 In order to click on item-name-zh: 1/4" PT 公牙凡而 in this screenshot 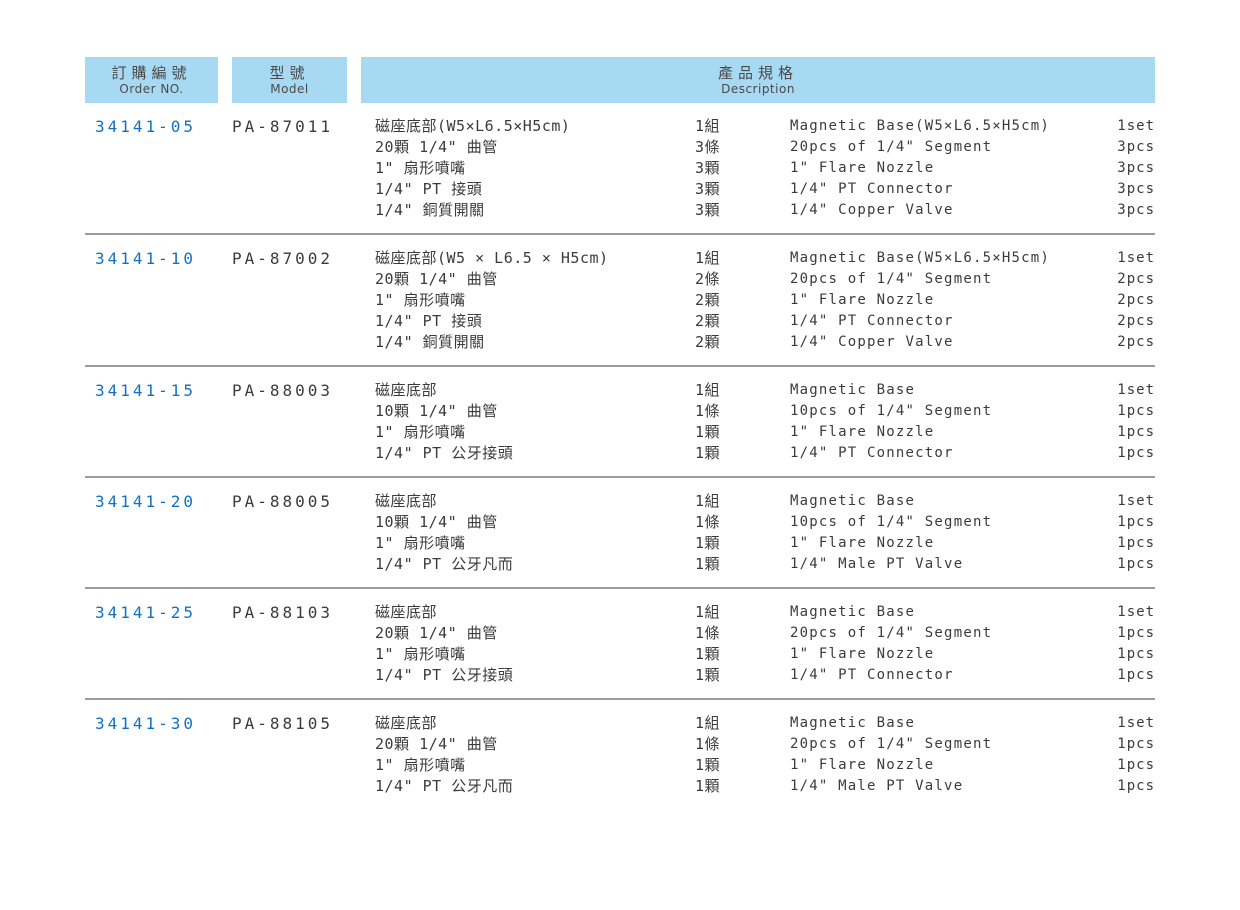, I will do `click(444, 786)`.